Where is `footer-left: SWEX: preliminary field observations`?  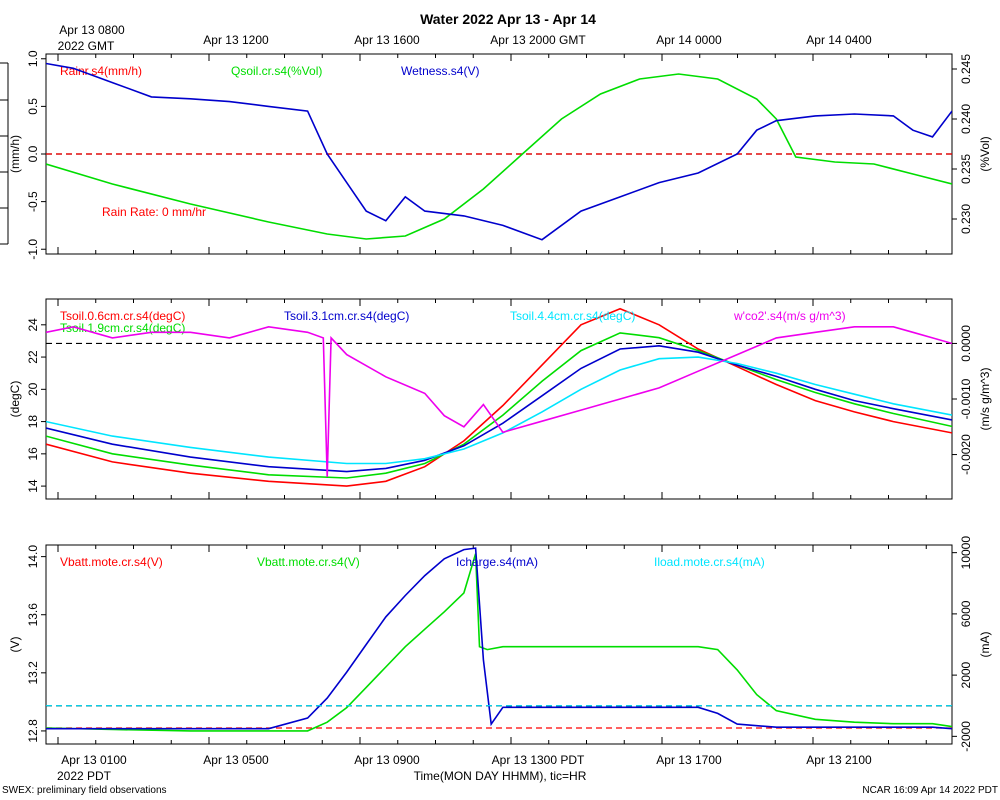
footer-left: SWEX: preliminary field observations is located at coordinates (84, 790).